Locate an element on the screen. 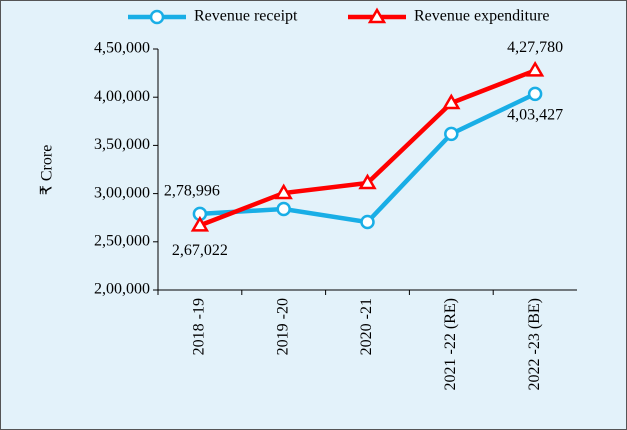 The image size is (627, 430). data-label: 2,67,022 is located at coordinates (200, 250).